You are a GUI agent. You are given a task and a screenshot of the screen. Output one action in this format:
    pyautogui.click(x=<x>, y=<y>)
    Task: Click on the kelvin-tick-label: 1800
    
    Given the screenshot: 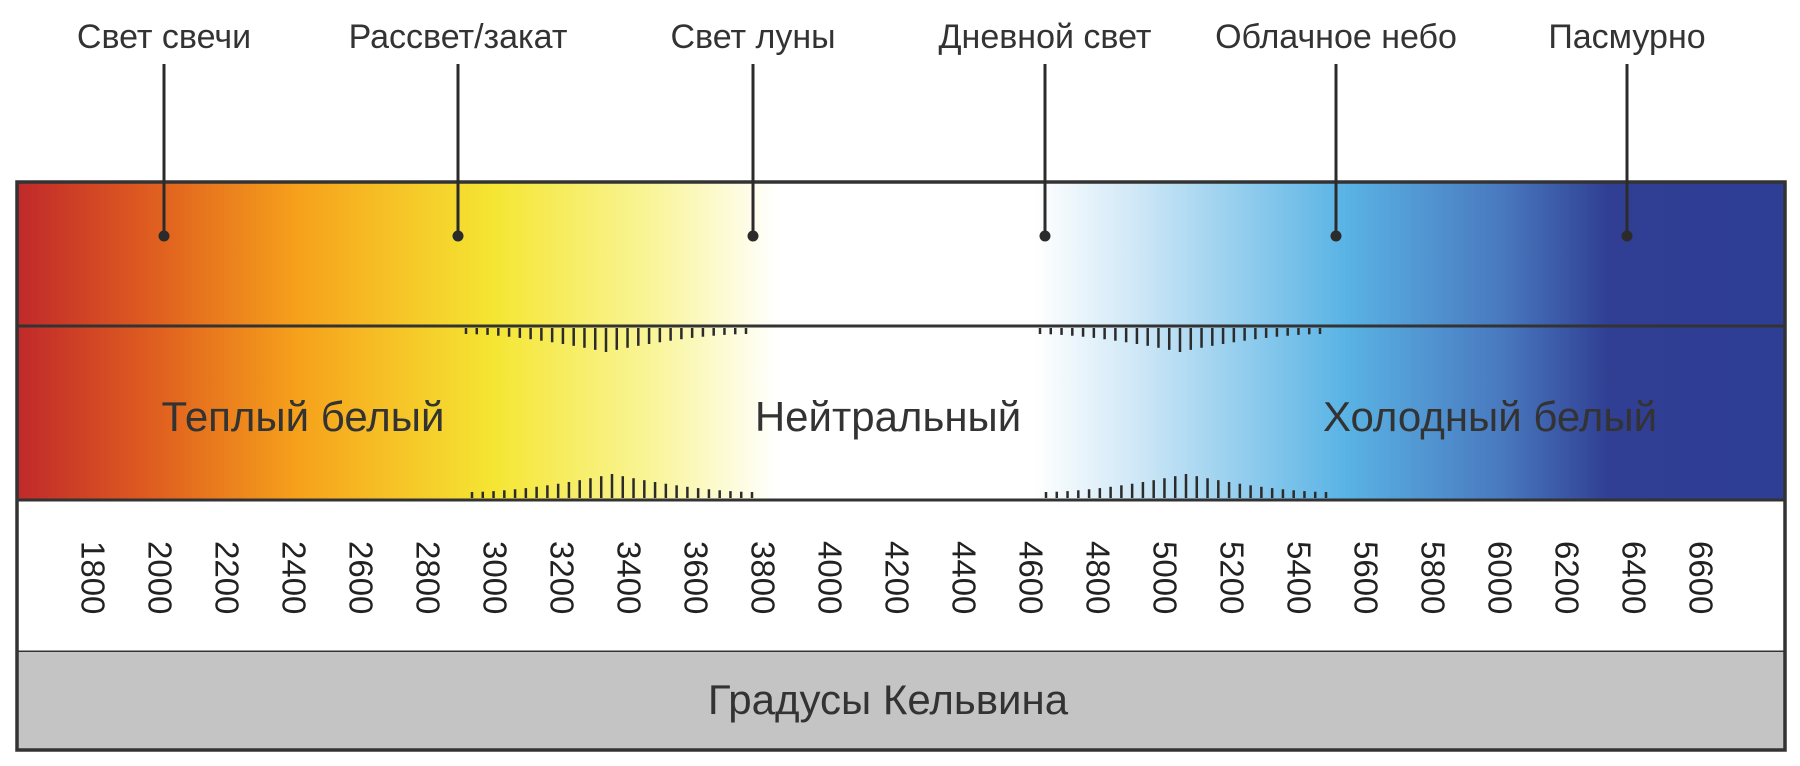 What is the action you would take?
    pyautogui.click(x=92, y=577)
    